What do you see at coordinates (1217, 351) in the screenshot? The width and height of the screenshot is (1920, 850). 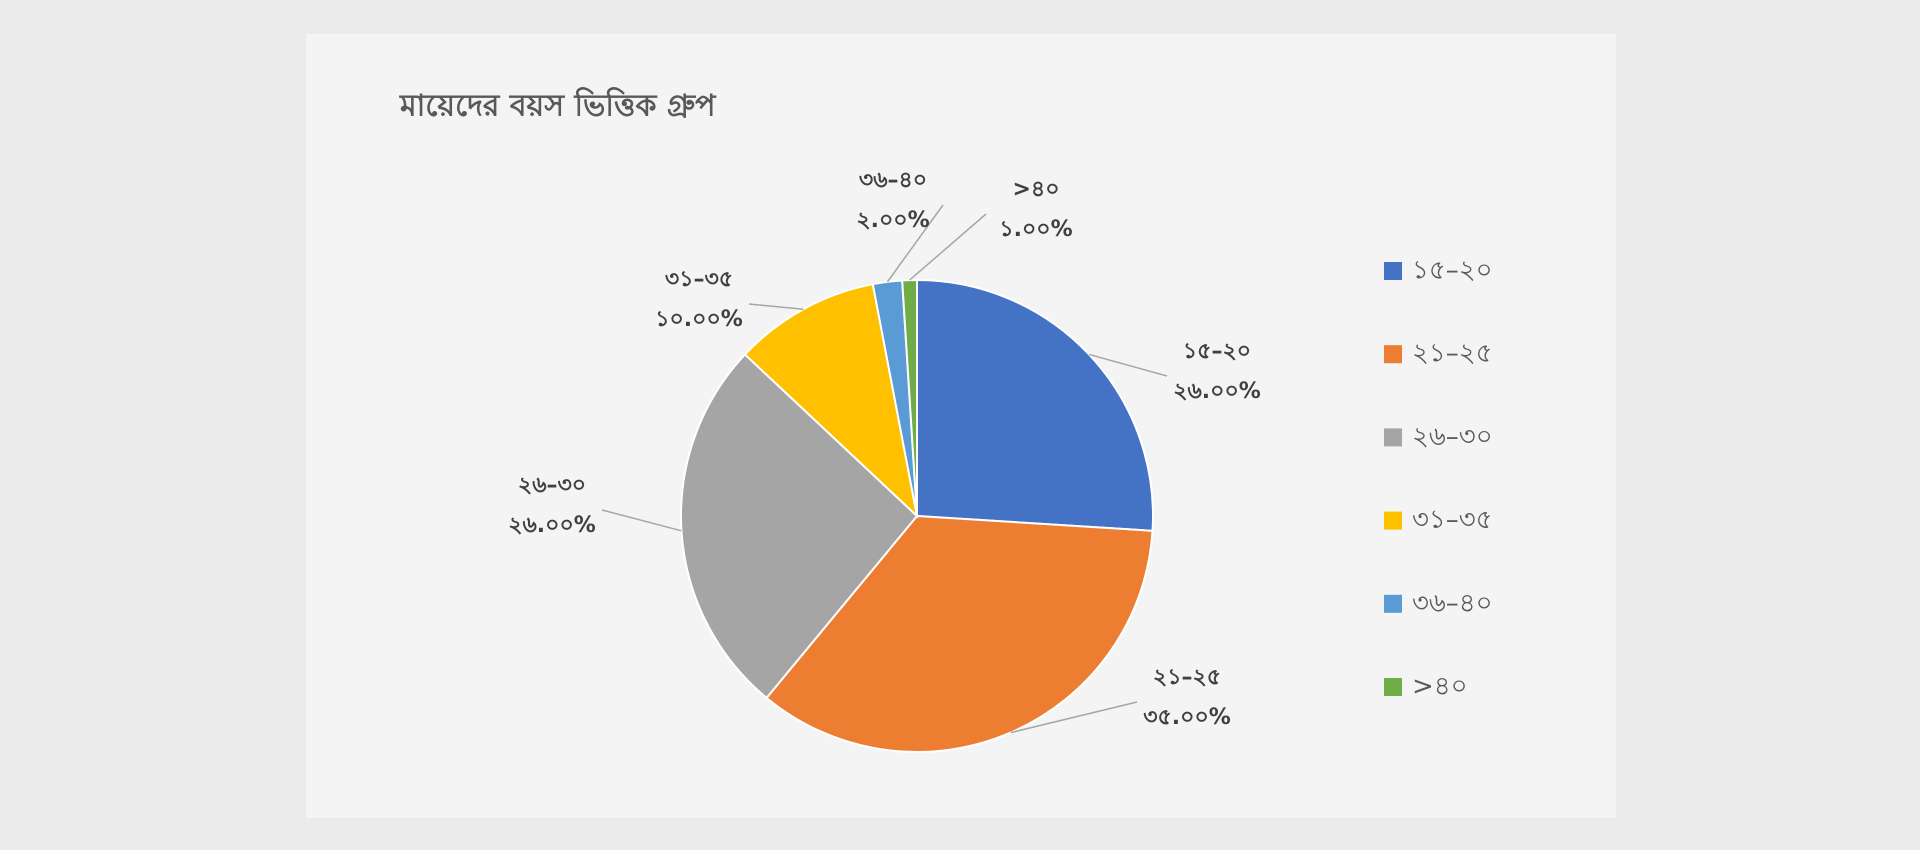 I see `data-label-category: ১৫–২০` at bounding box center [1217, 351].